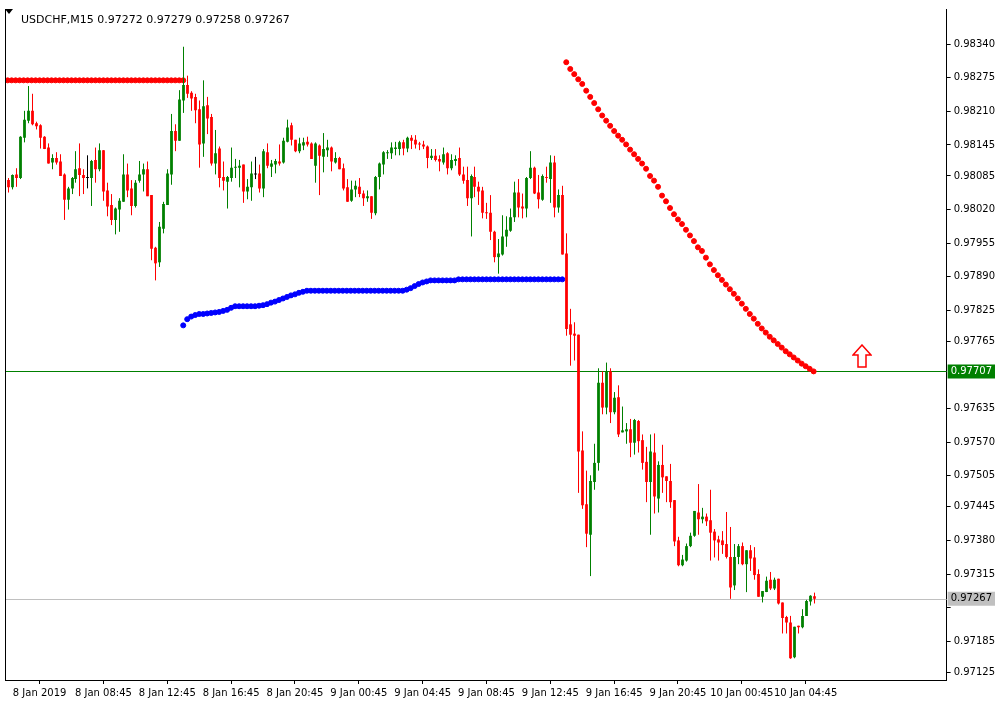 This screenshot has height=716, width=1002. I want to click on x-tick-label: 8 Jan 2019, so click(39, 692).